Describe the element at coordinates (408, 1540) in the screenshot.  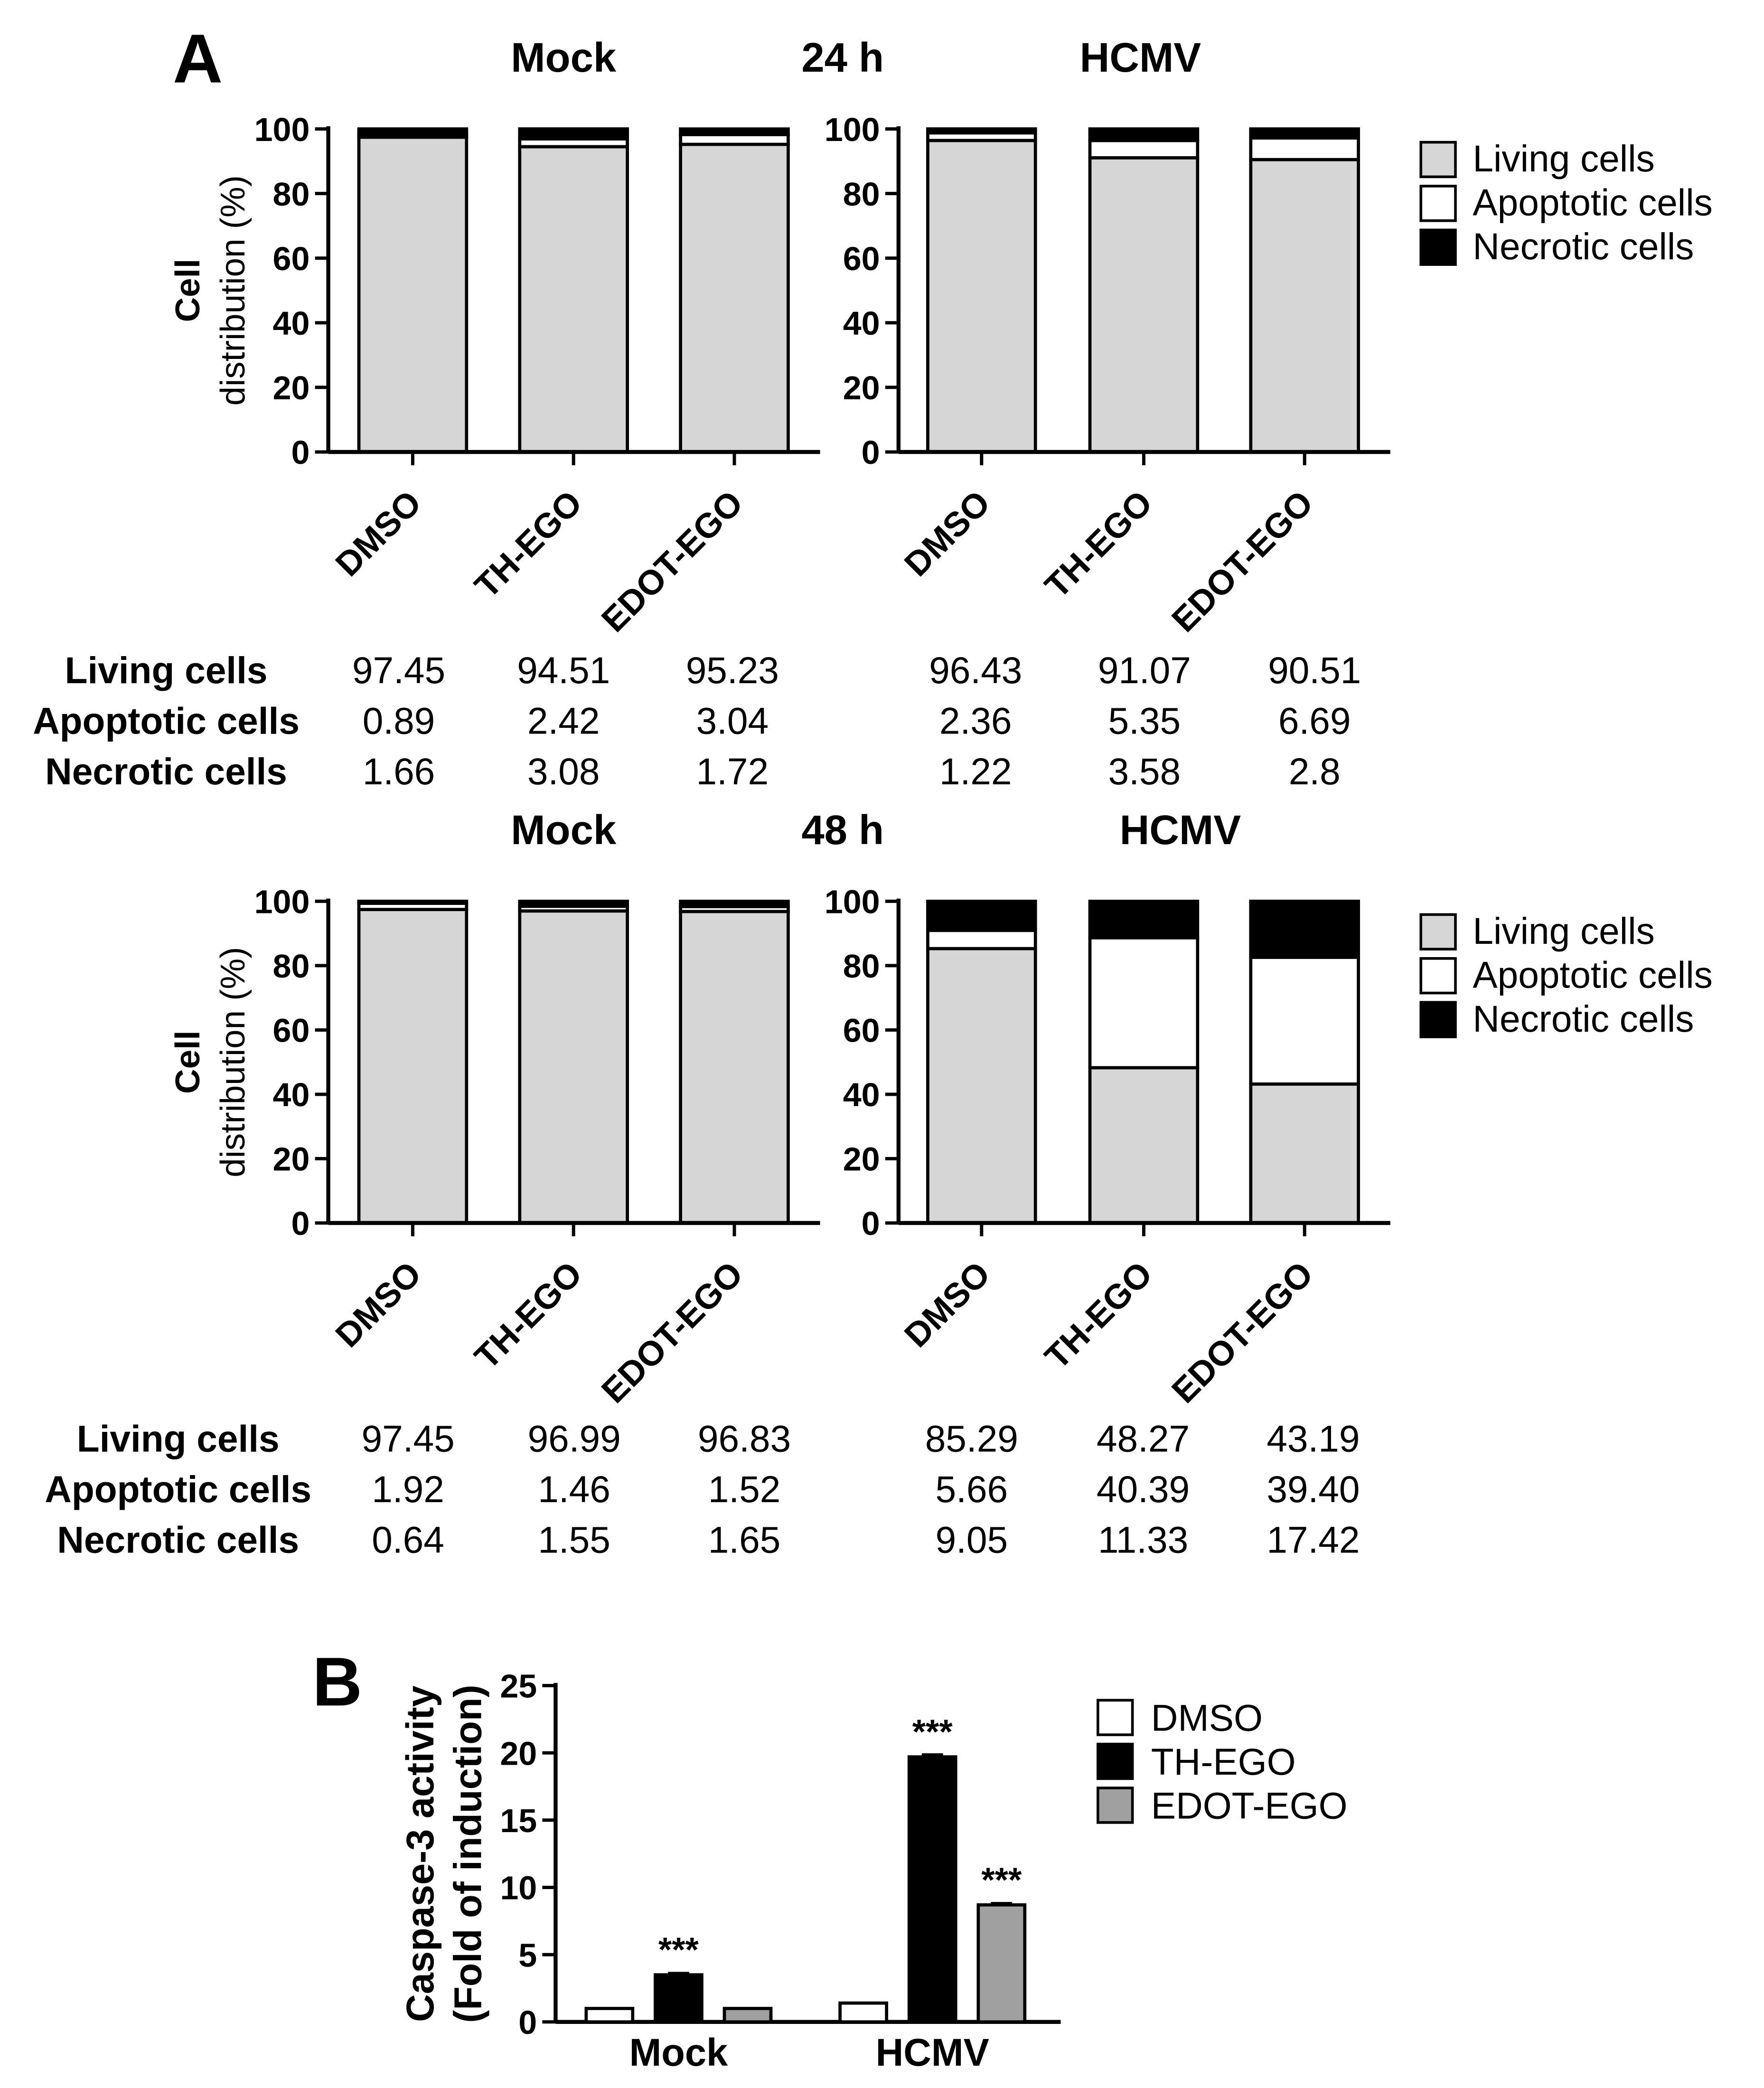
I see `table-value: 0.64` at that location.